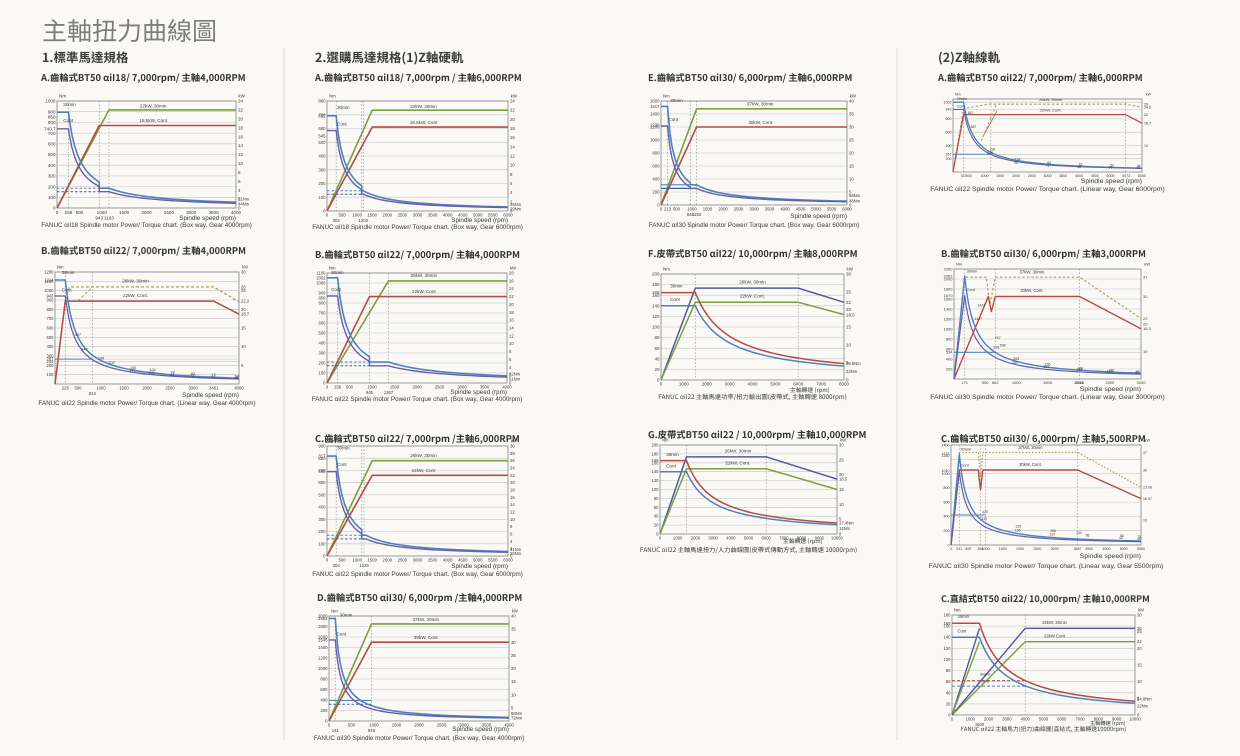  I want to click on svg-text: 400, so click(947, 517).